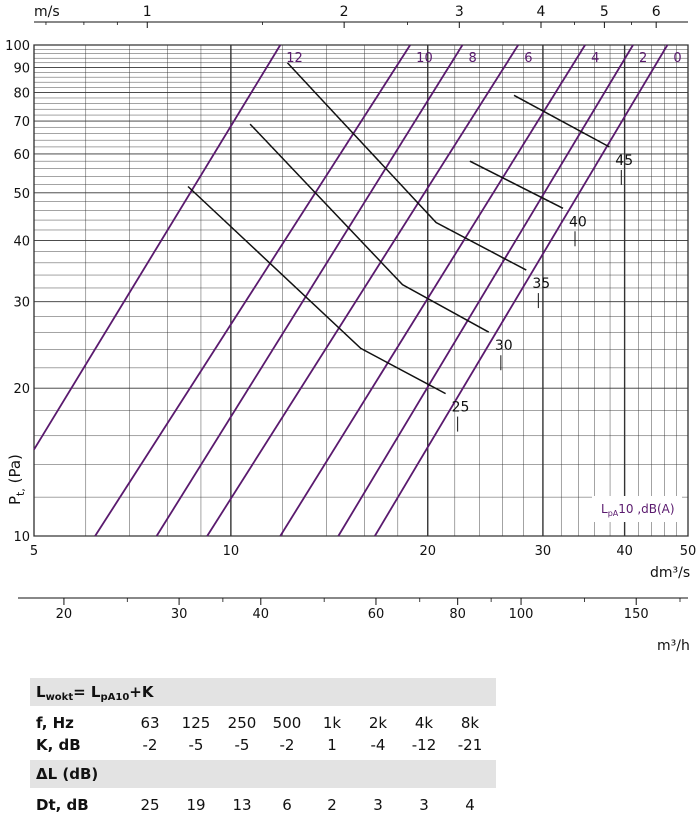  What do you see at coordinates (604, 12) in the screenshot?
I see `top-tick-label: 5` at bounding box center [604, 12].